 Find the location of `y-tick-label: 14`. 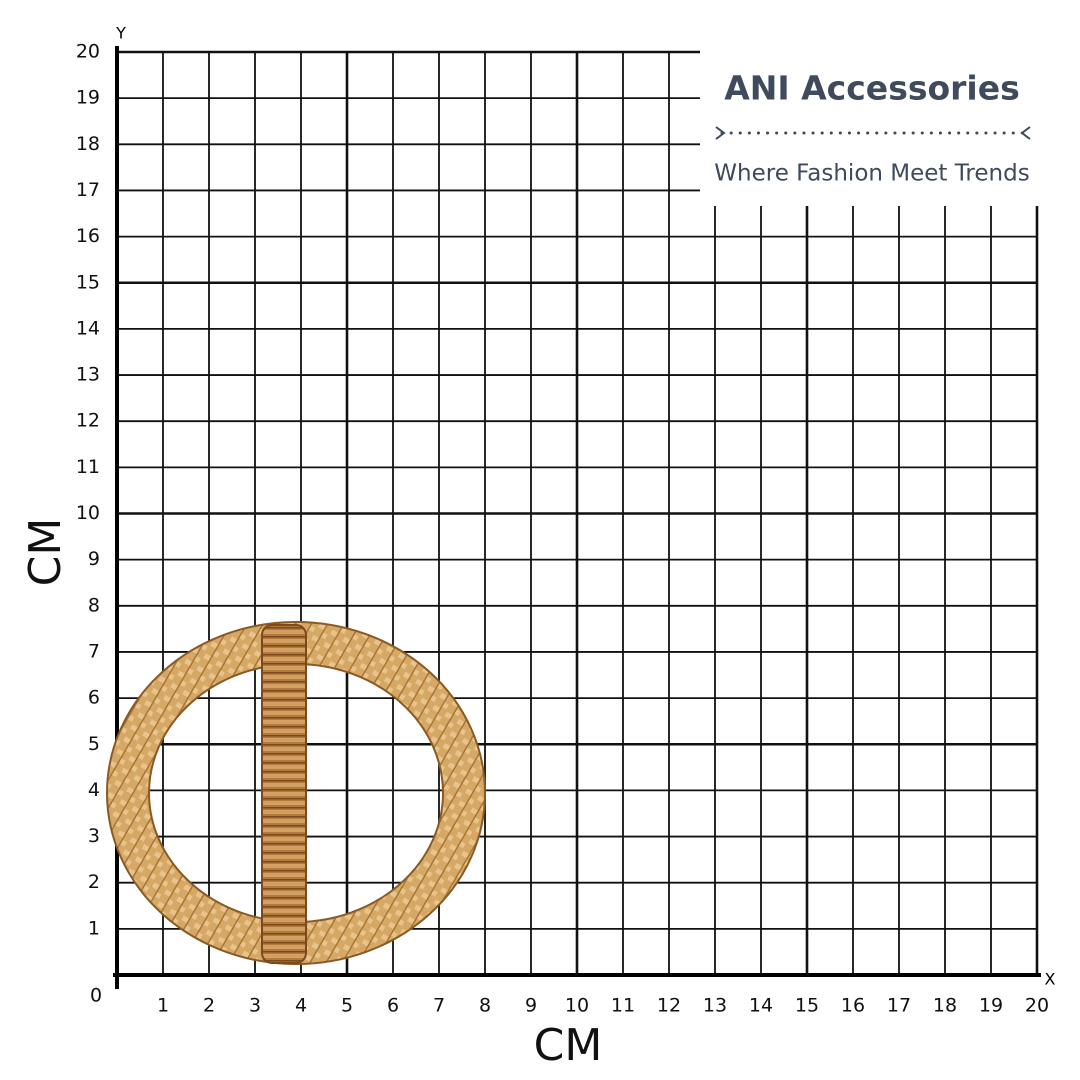

y-tick-label: 14 is located at coordinates (88, 328).